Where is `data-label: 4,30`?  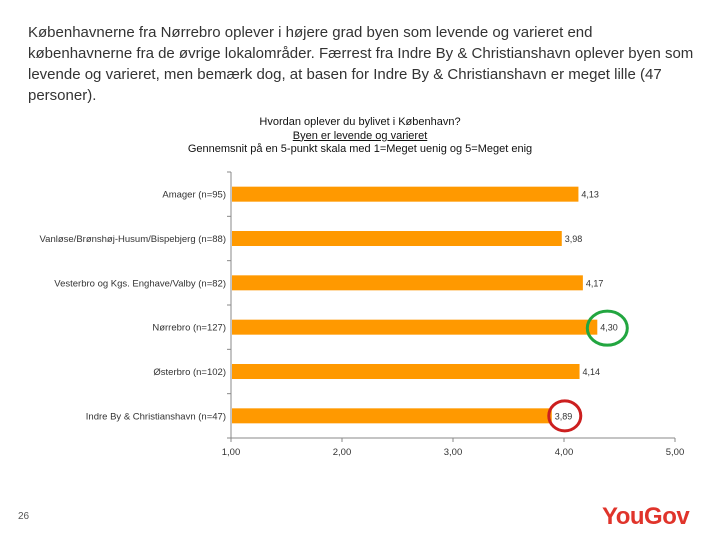
data-label: 4,30 is located at coordinates (609, 328).